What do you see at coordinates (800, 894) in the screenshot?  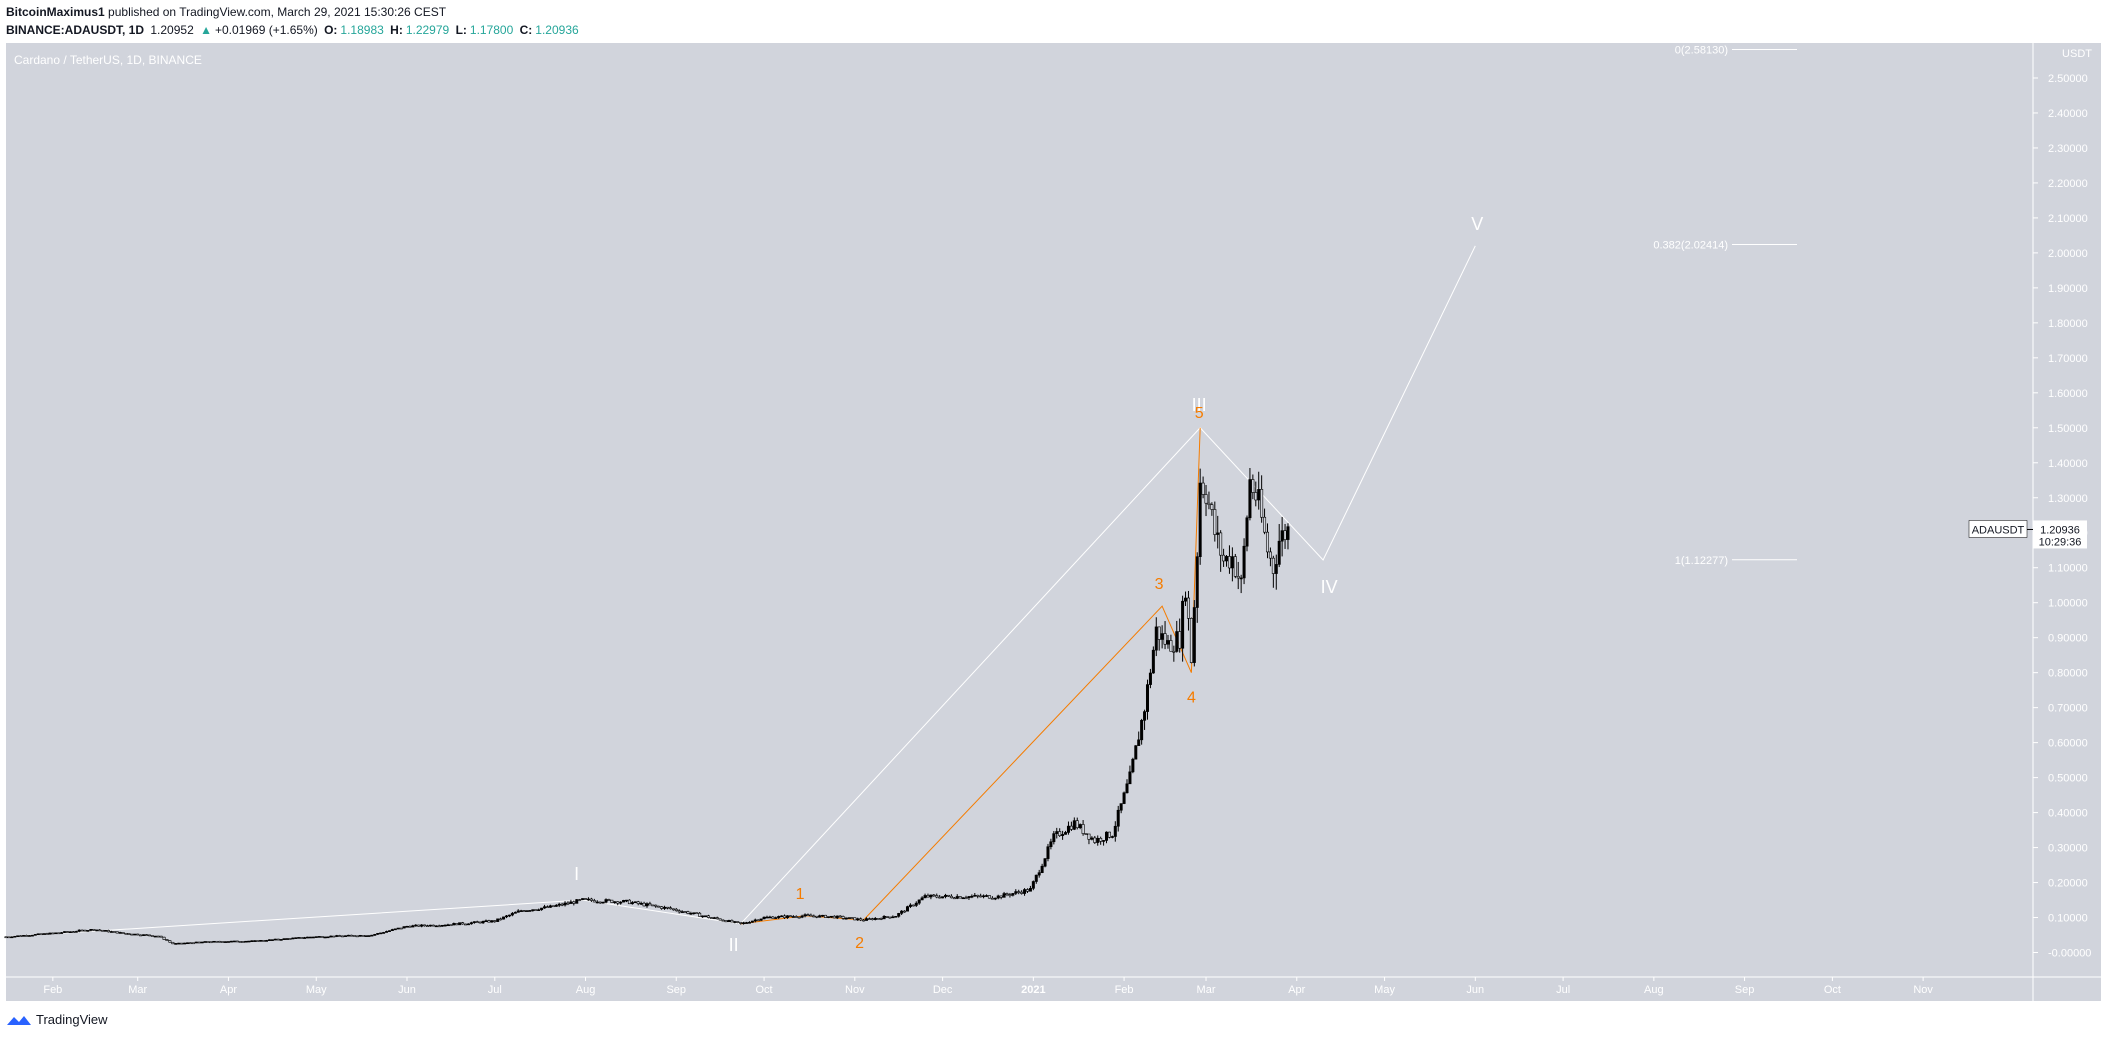 I see `orange-wave-label: 1` at bounding box center [800, 894].